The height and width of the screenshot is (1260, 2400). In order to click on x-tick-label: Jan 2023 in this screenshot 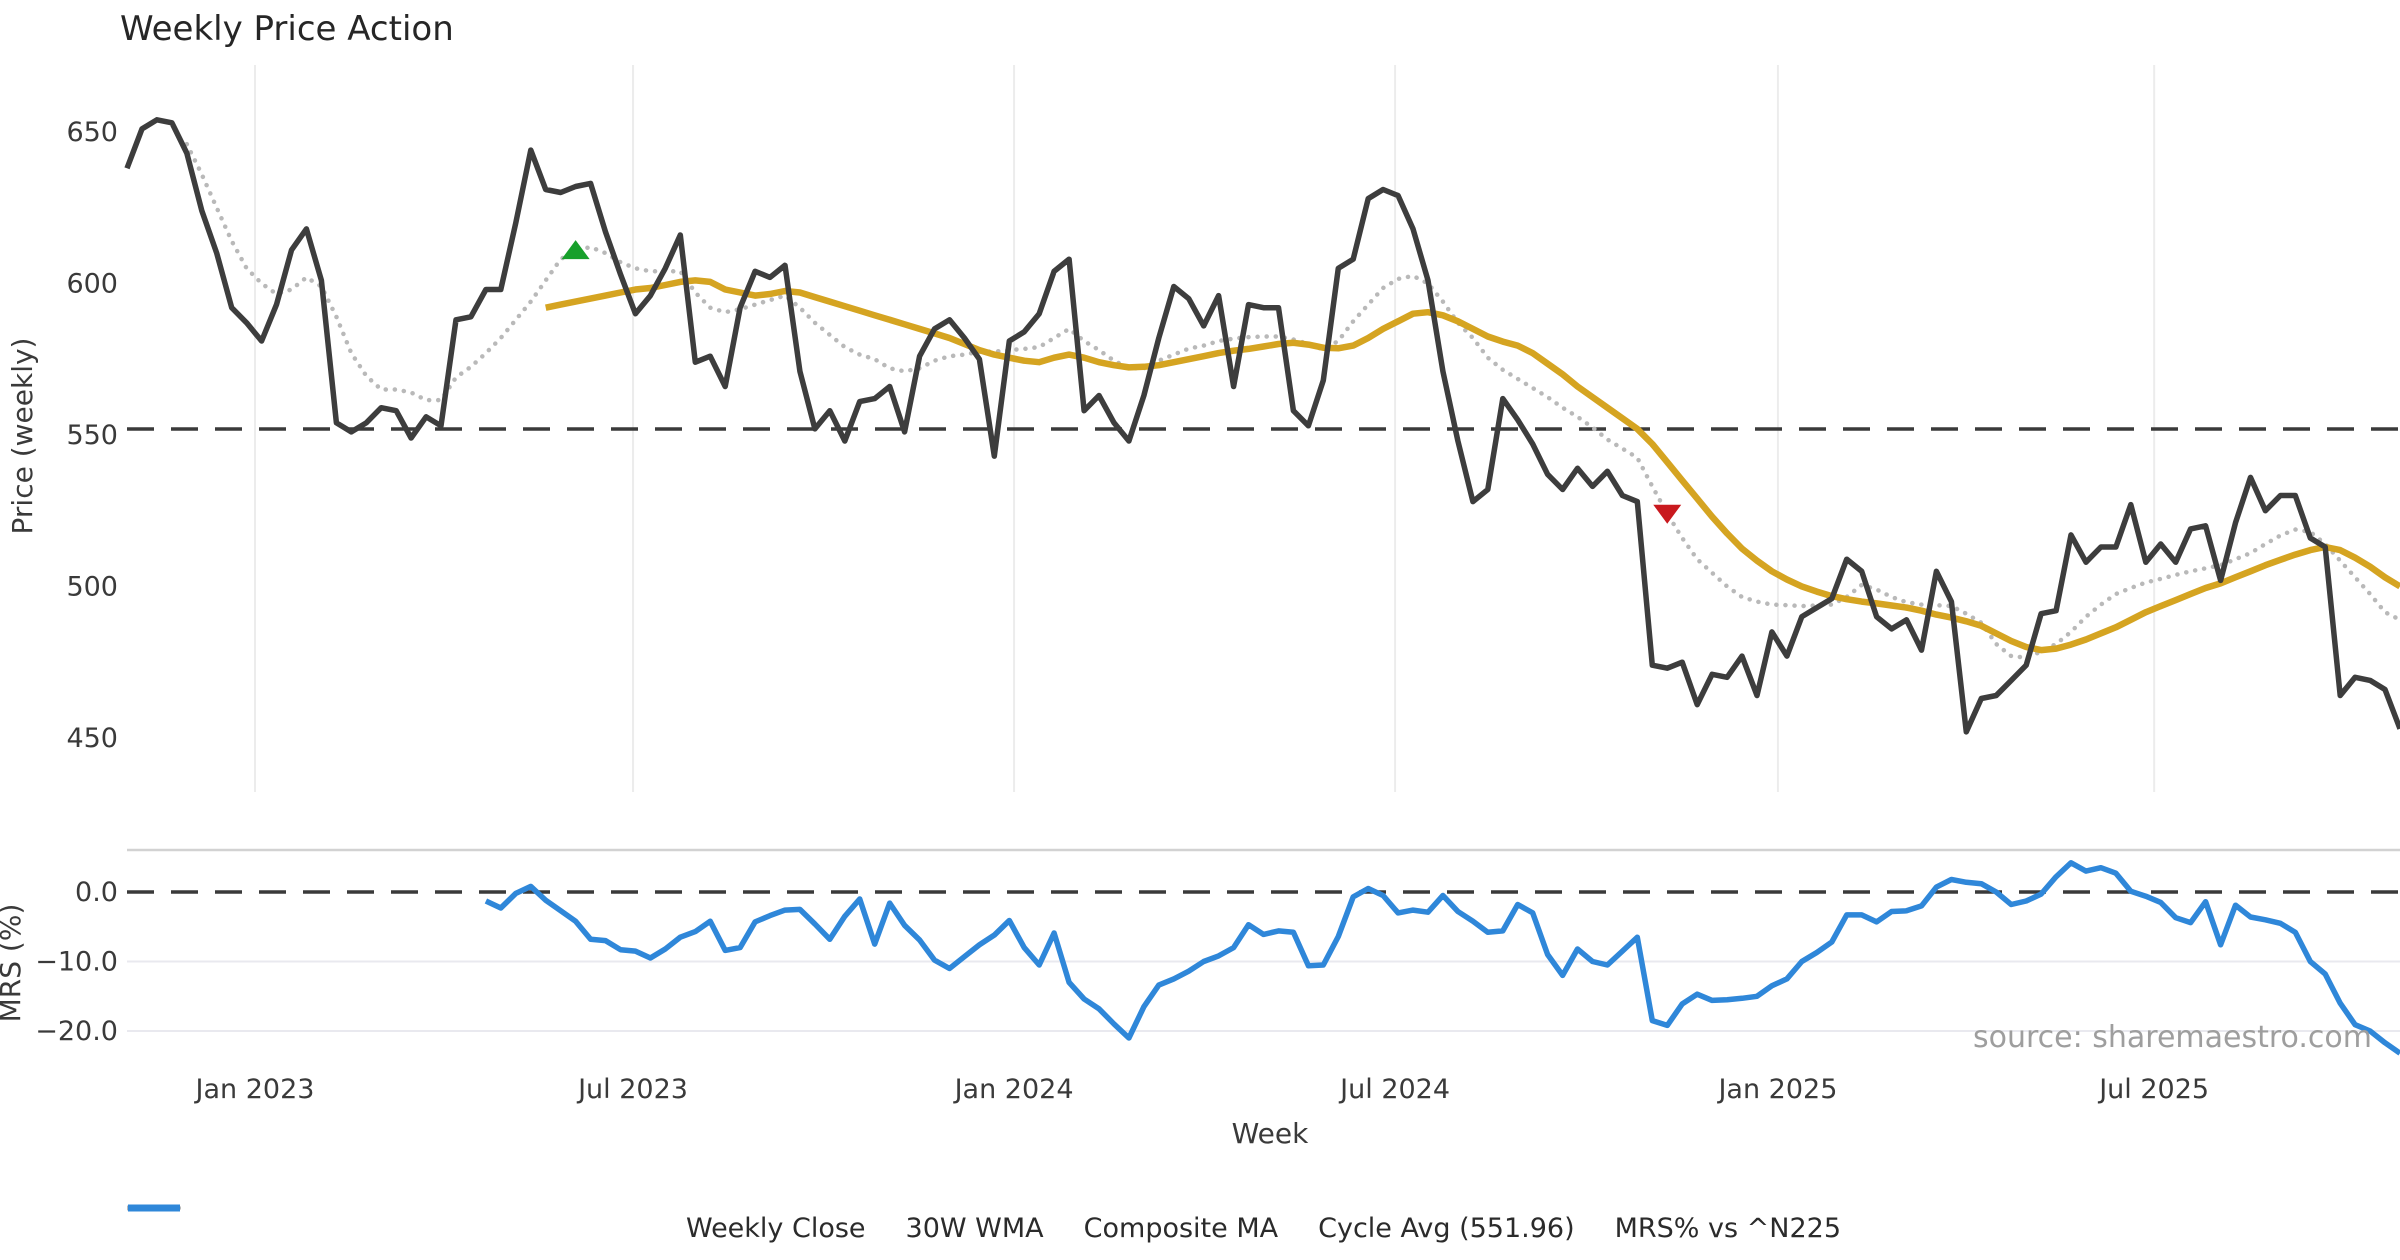, I will do `click(254, 1089)`.